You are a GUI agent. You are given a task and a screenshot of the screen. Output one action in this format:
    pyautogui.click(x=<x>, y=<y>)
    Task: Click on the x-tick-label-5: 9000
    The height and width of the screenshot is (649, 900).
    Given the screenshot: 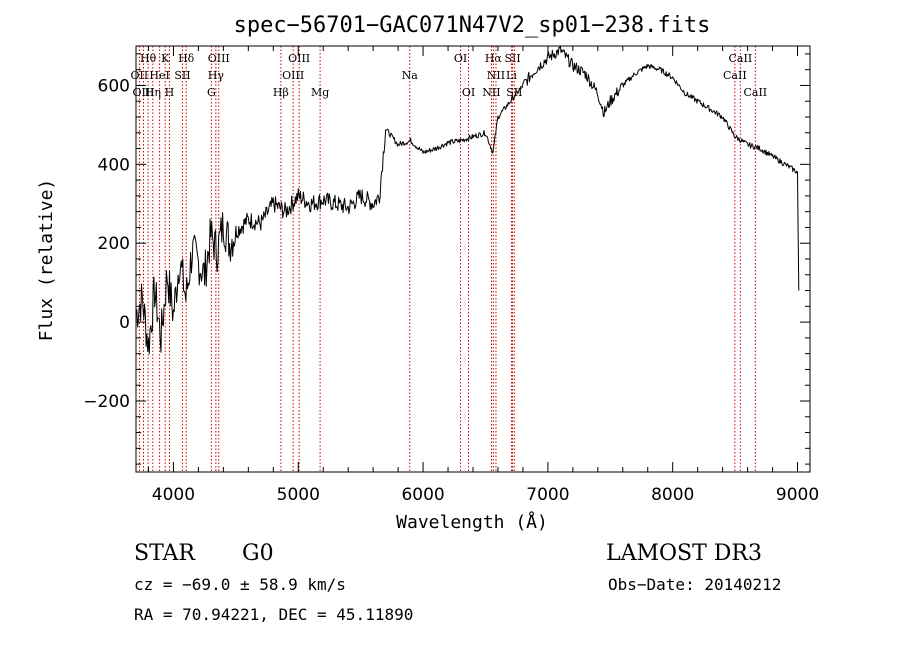 What is the action you would take?
    pyautogui.click(x=797, y=495)
    